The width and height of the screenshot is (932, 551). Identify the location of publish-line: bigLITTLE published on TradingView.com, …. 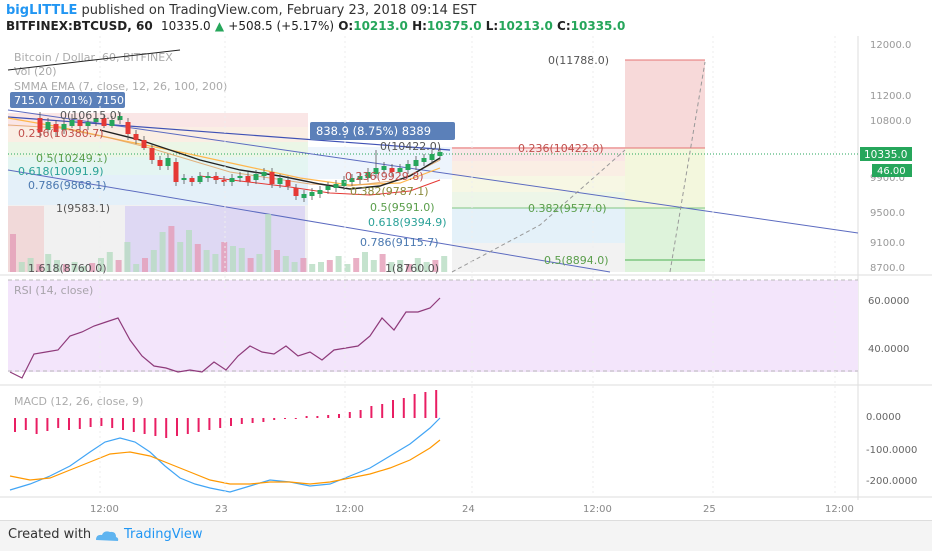
(241, 10).